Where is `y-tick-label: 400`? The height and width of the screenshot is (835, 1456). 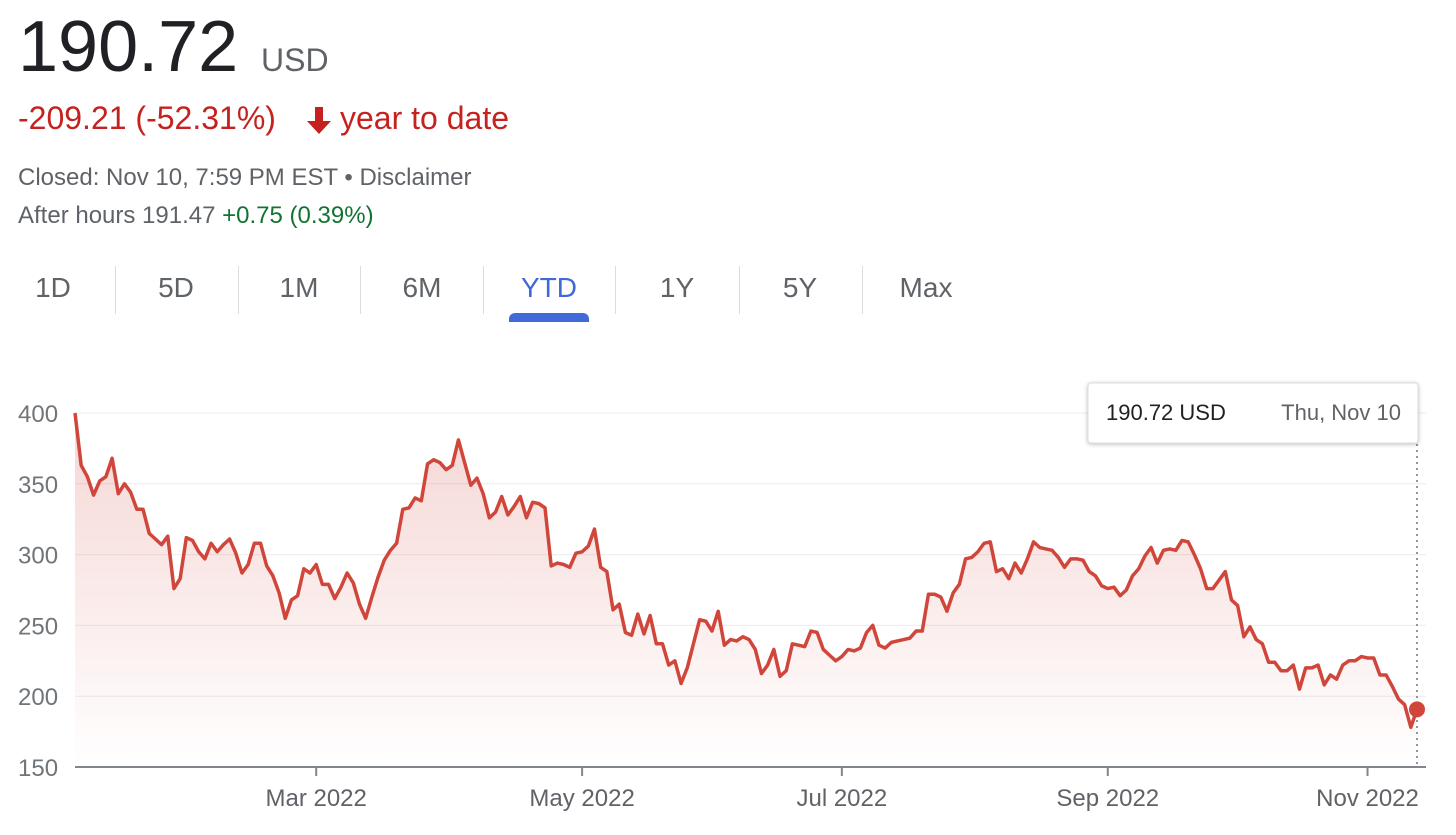 y-tick-label: 400 is located at coordinates (38, 414).